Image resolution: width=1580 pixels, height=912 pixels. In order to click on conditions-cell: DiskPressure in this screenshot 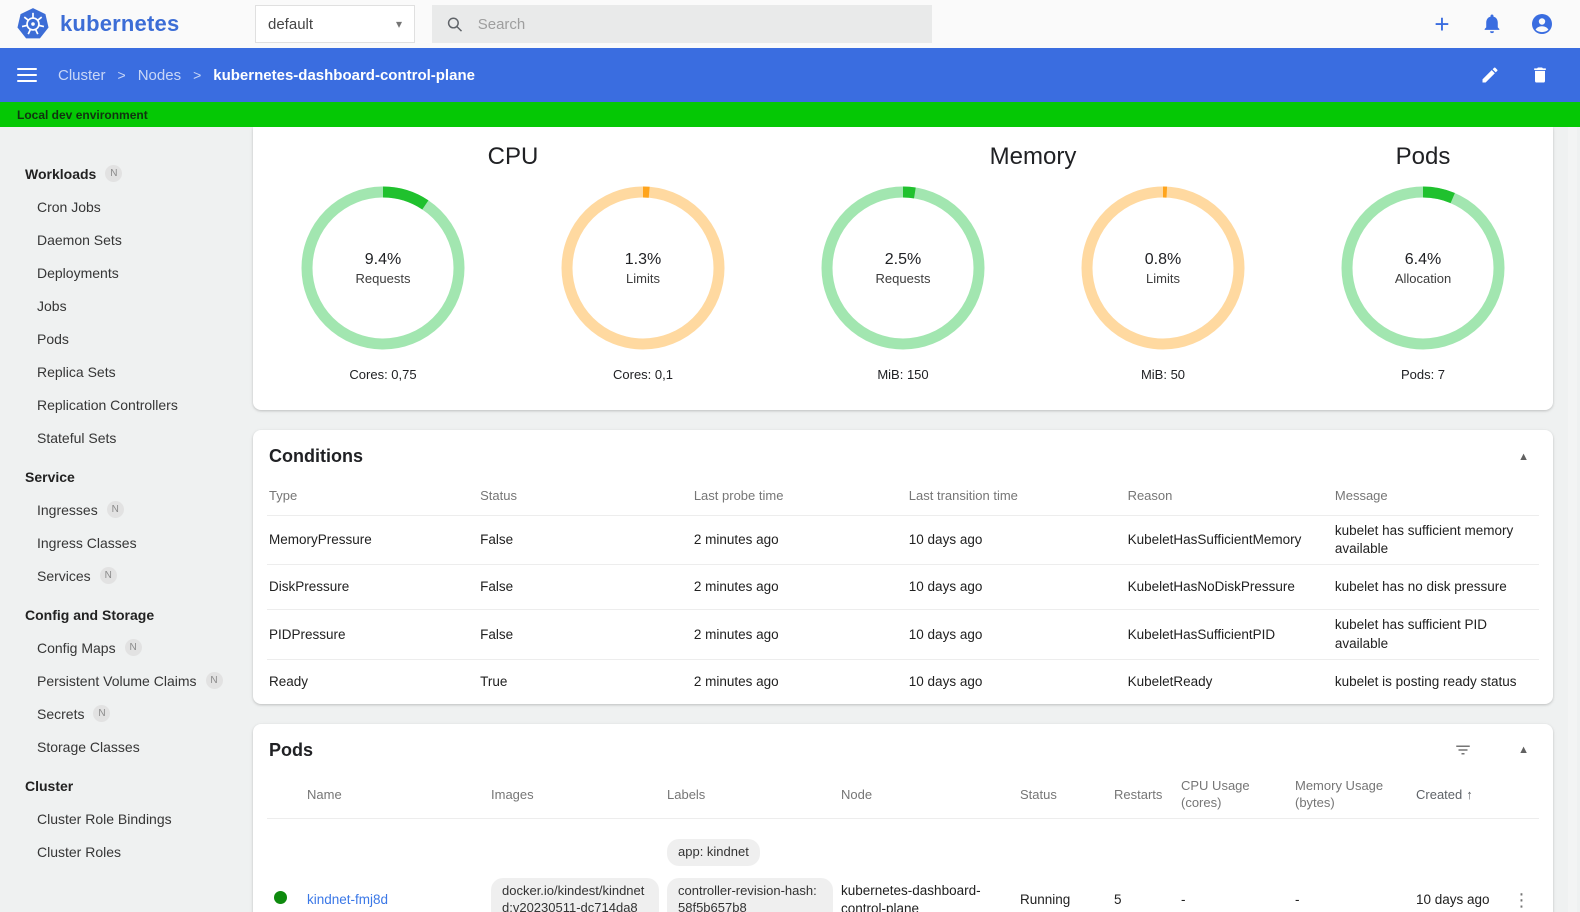, I will do `click(309, 587)`.